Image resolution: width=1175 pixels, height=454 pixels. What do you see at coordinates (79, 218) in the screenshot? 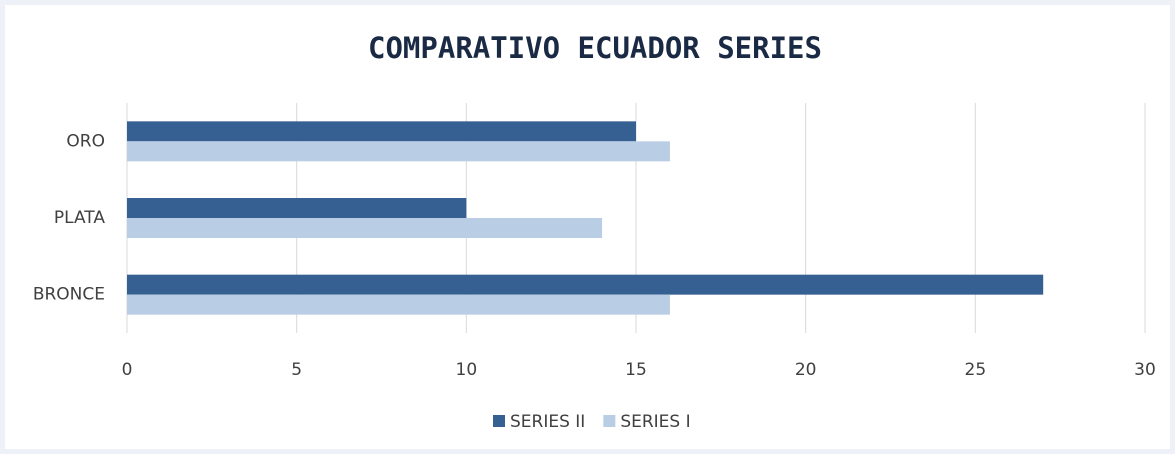
I see `y-tick-label: PLATA` at bounding box center [79, 218].